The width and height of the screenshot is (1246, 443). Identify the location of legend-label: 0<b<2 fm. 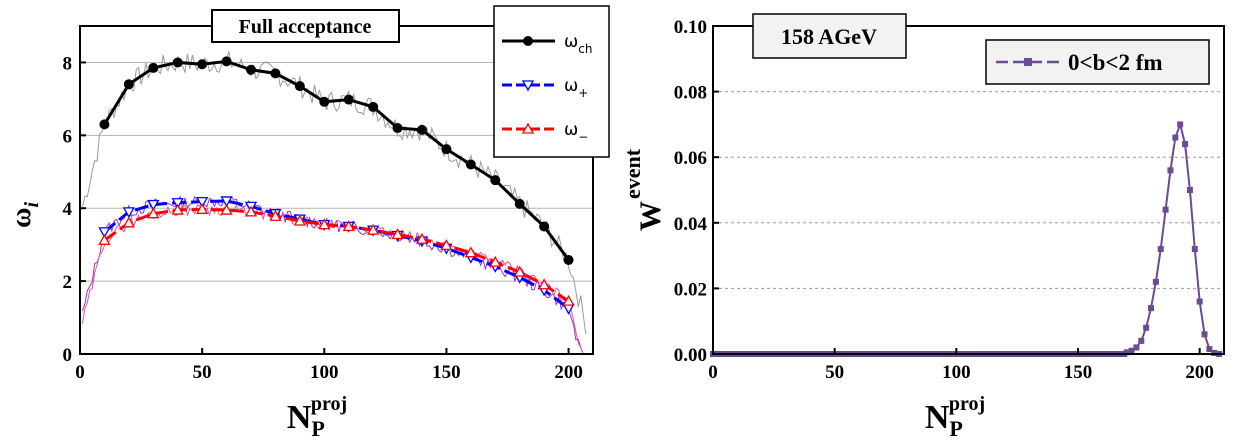
(1115, 62).